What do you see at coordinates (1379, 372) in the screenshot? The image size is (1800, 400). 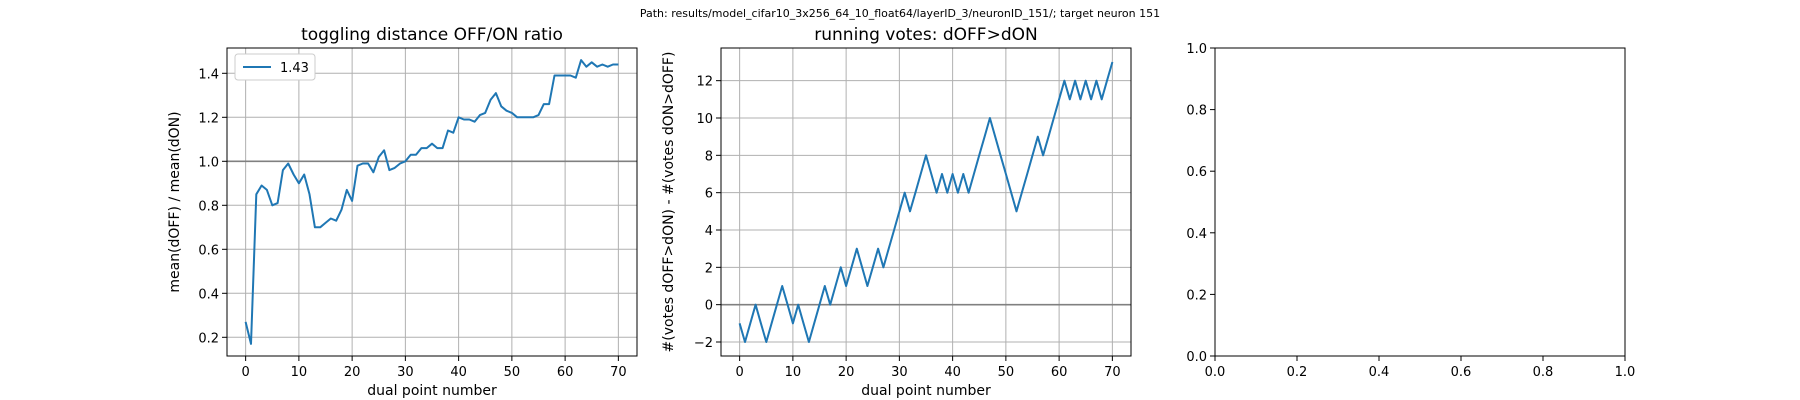 I see `x-tick-label: 0.4` at bounding box center [1379, 372].